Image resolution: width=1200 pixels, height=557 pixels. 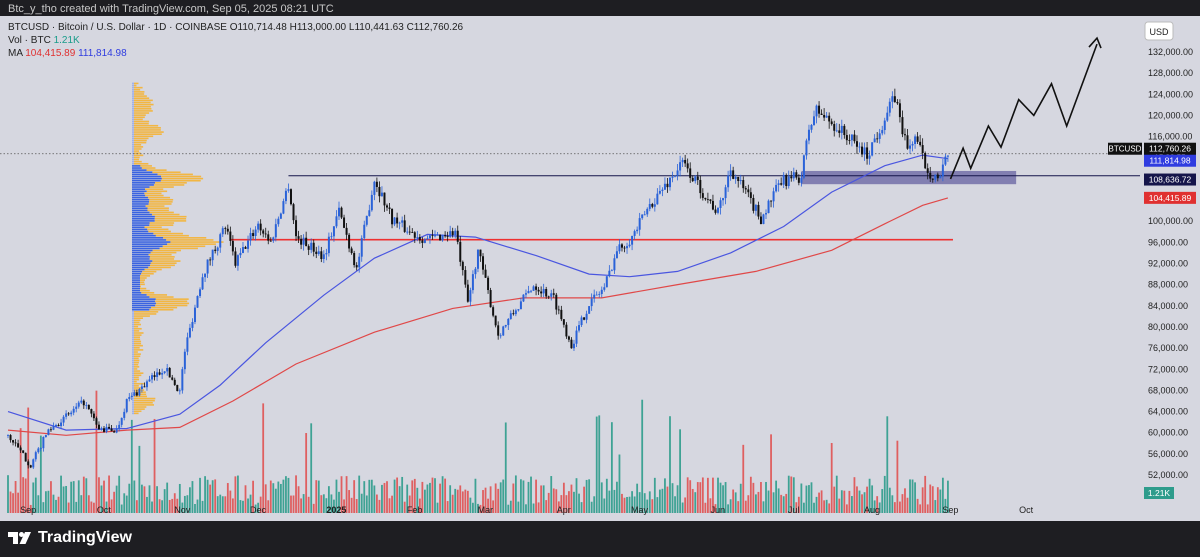 What do you see at coordinates (600, 539) in the screenshot?
I see `footer-bar: TradingView` at bounding box center [600, 539].